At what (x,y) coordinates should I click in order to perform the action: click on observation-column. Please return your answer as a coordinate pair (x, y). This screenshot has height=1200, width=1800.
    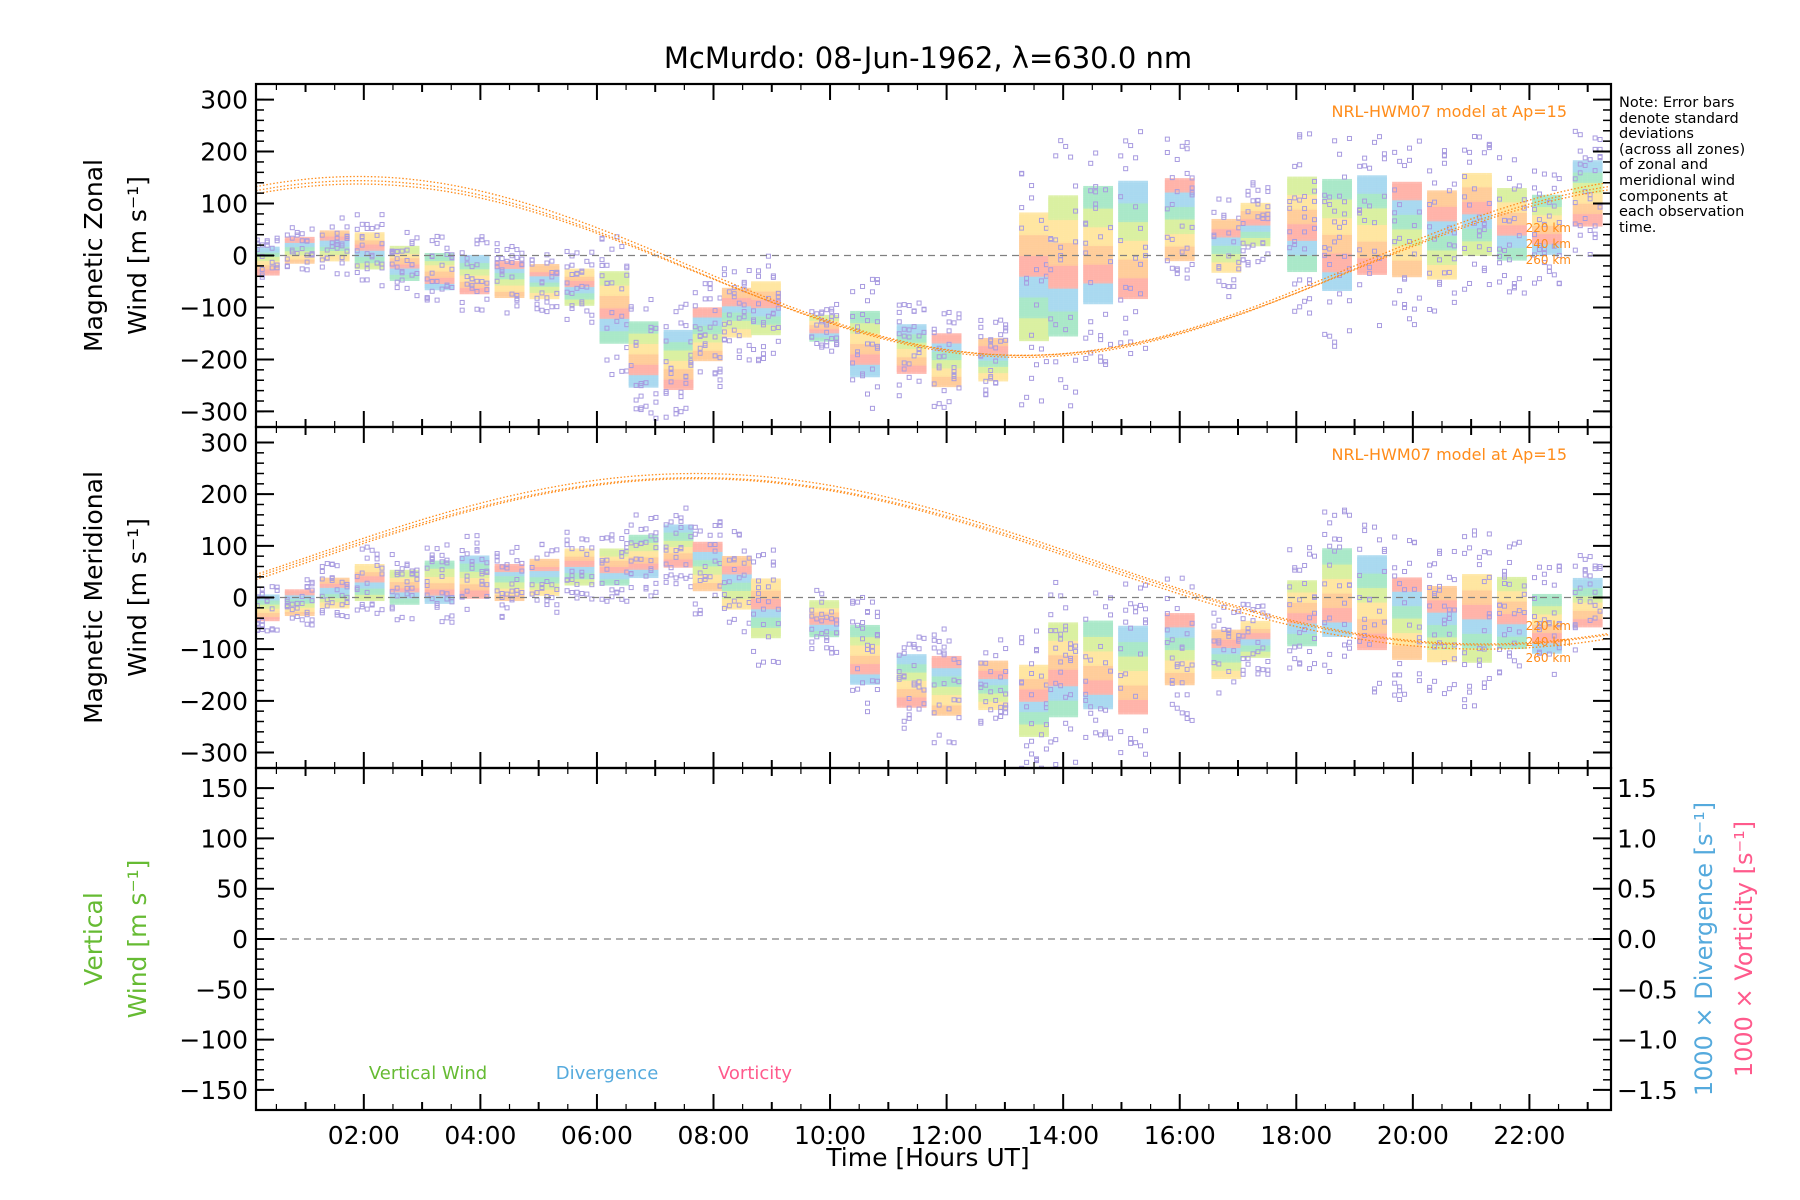
    Looking at the image, I should click on (268, 257).